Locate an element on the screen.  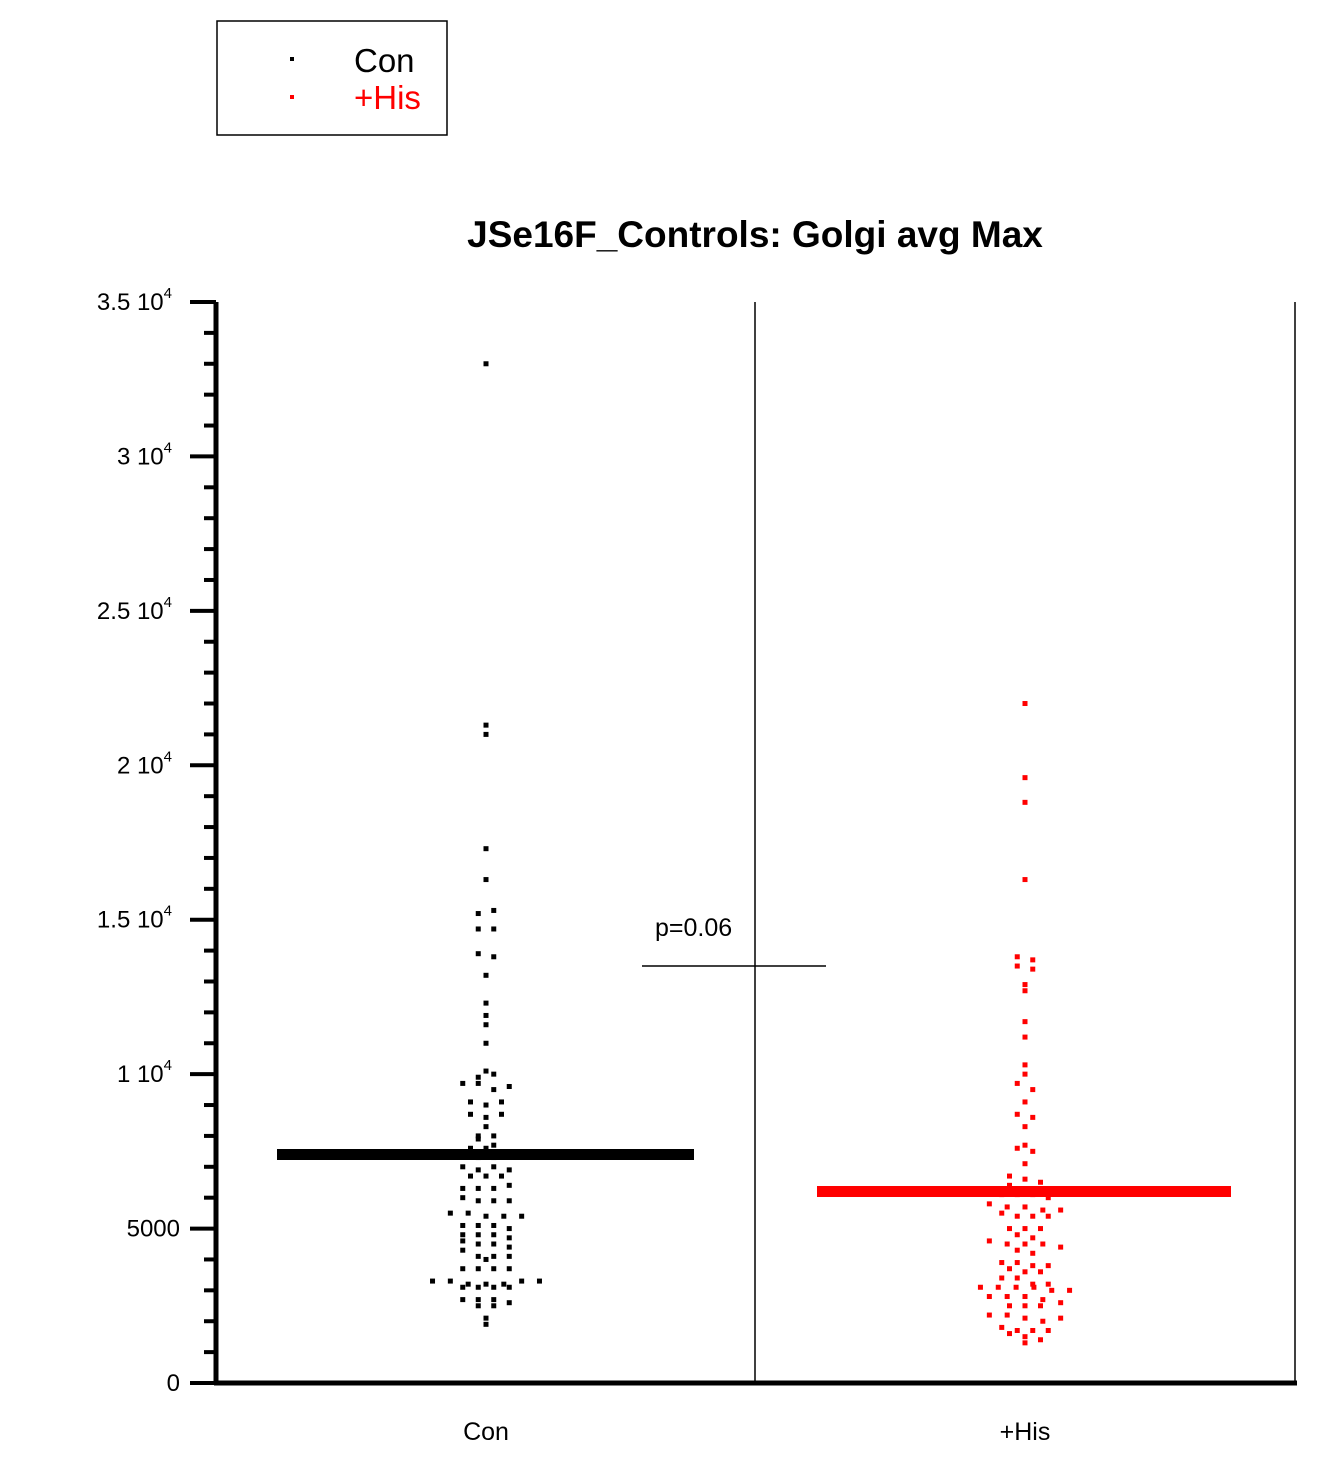
y-tick-label-mantissa: 1 10 is located at coordinates (140, 1074).